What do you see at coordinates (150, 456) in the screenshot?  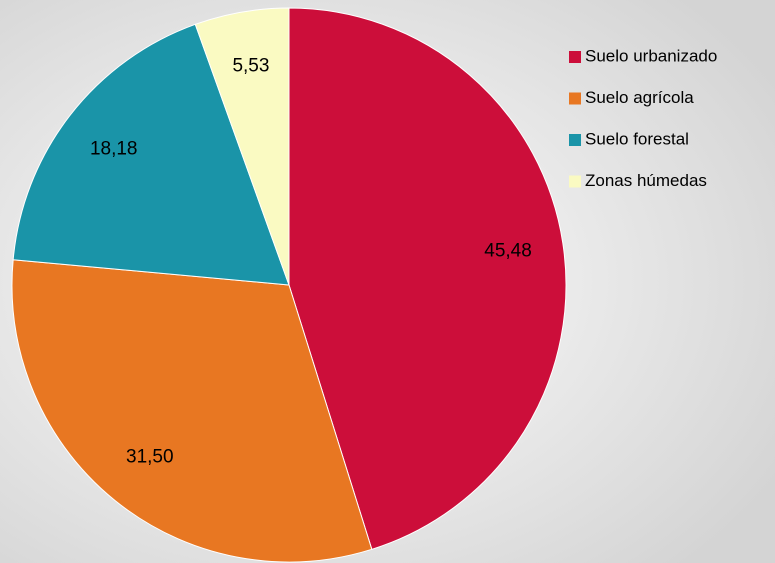 I see `value-label: 31,50` at bounding box center [150, 456].